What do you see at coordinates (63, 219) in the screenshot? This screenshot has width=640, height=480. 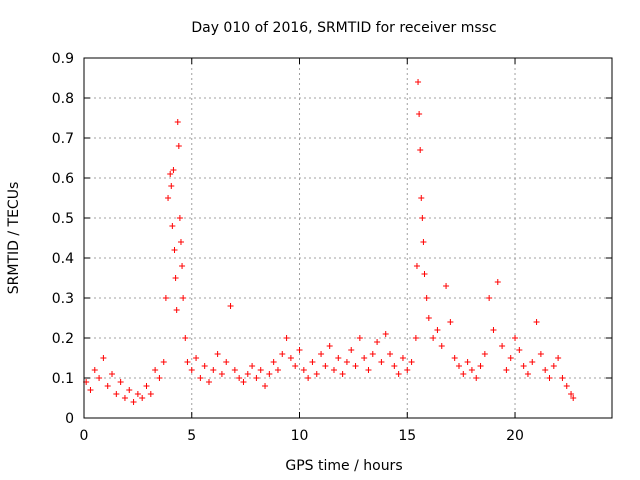 I see `y-tick-label: 0.5` at bounding box center [63, 219].